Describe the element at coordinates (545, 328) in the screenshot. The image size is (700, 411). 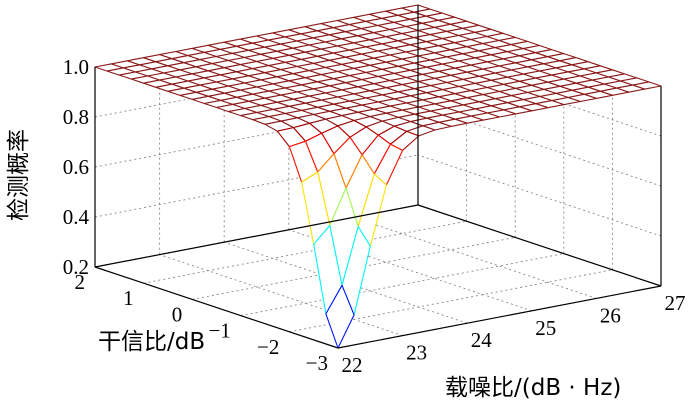
I see `x-tick-label: 25` at that location.